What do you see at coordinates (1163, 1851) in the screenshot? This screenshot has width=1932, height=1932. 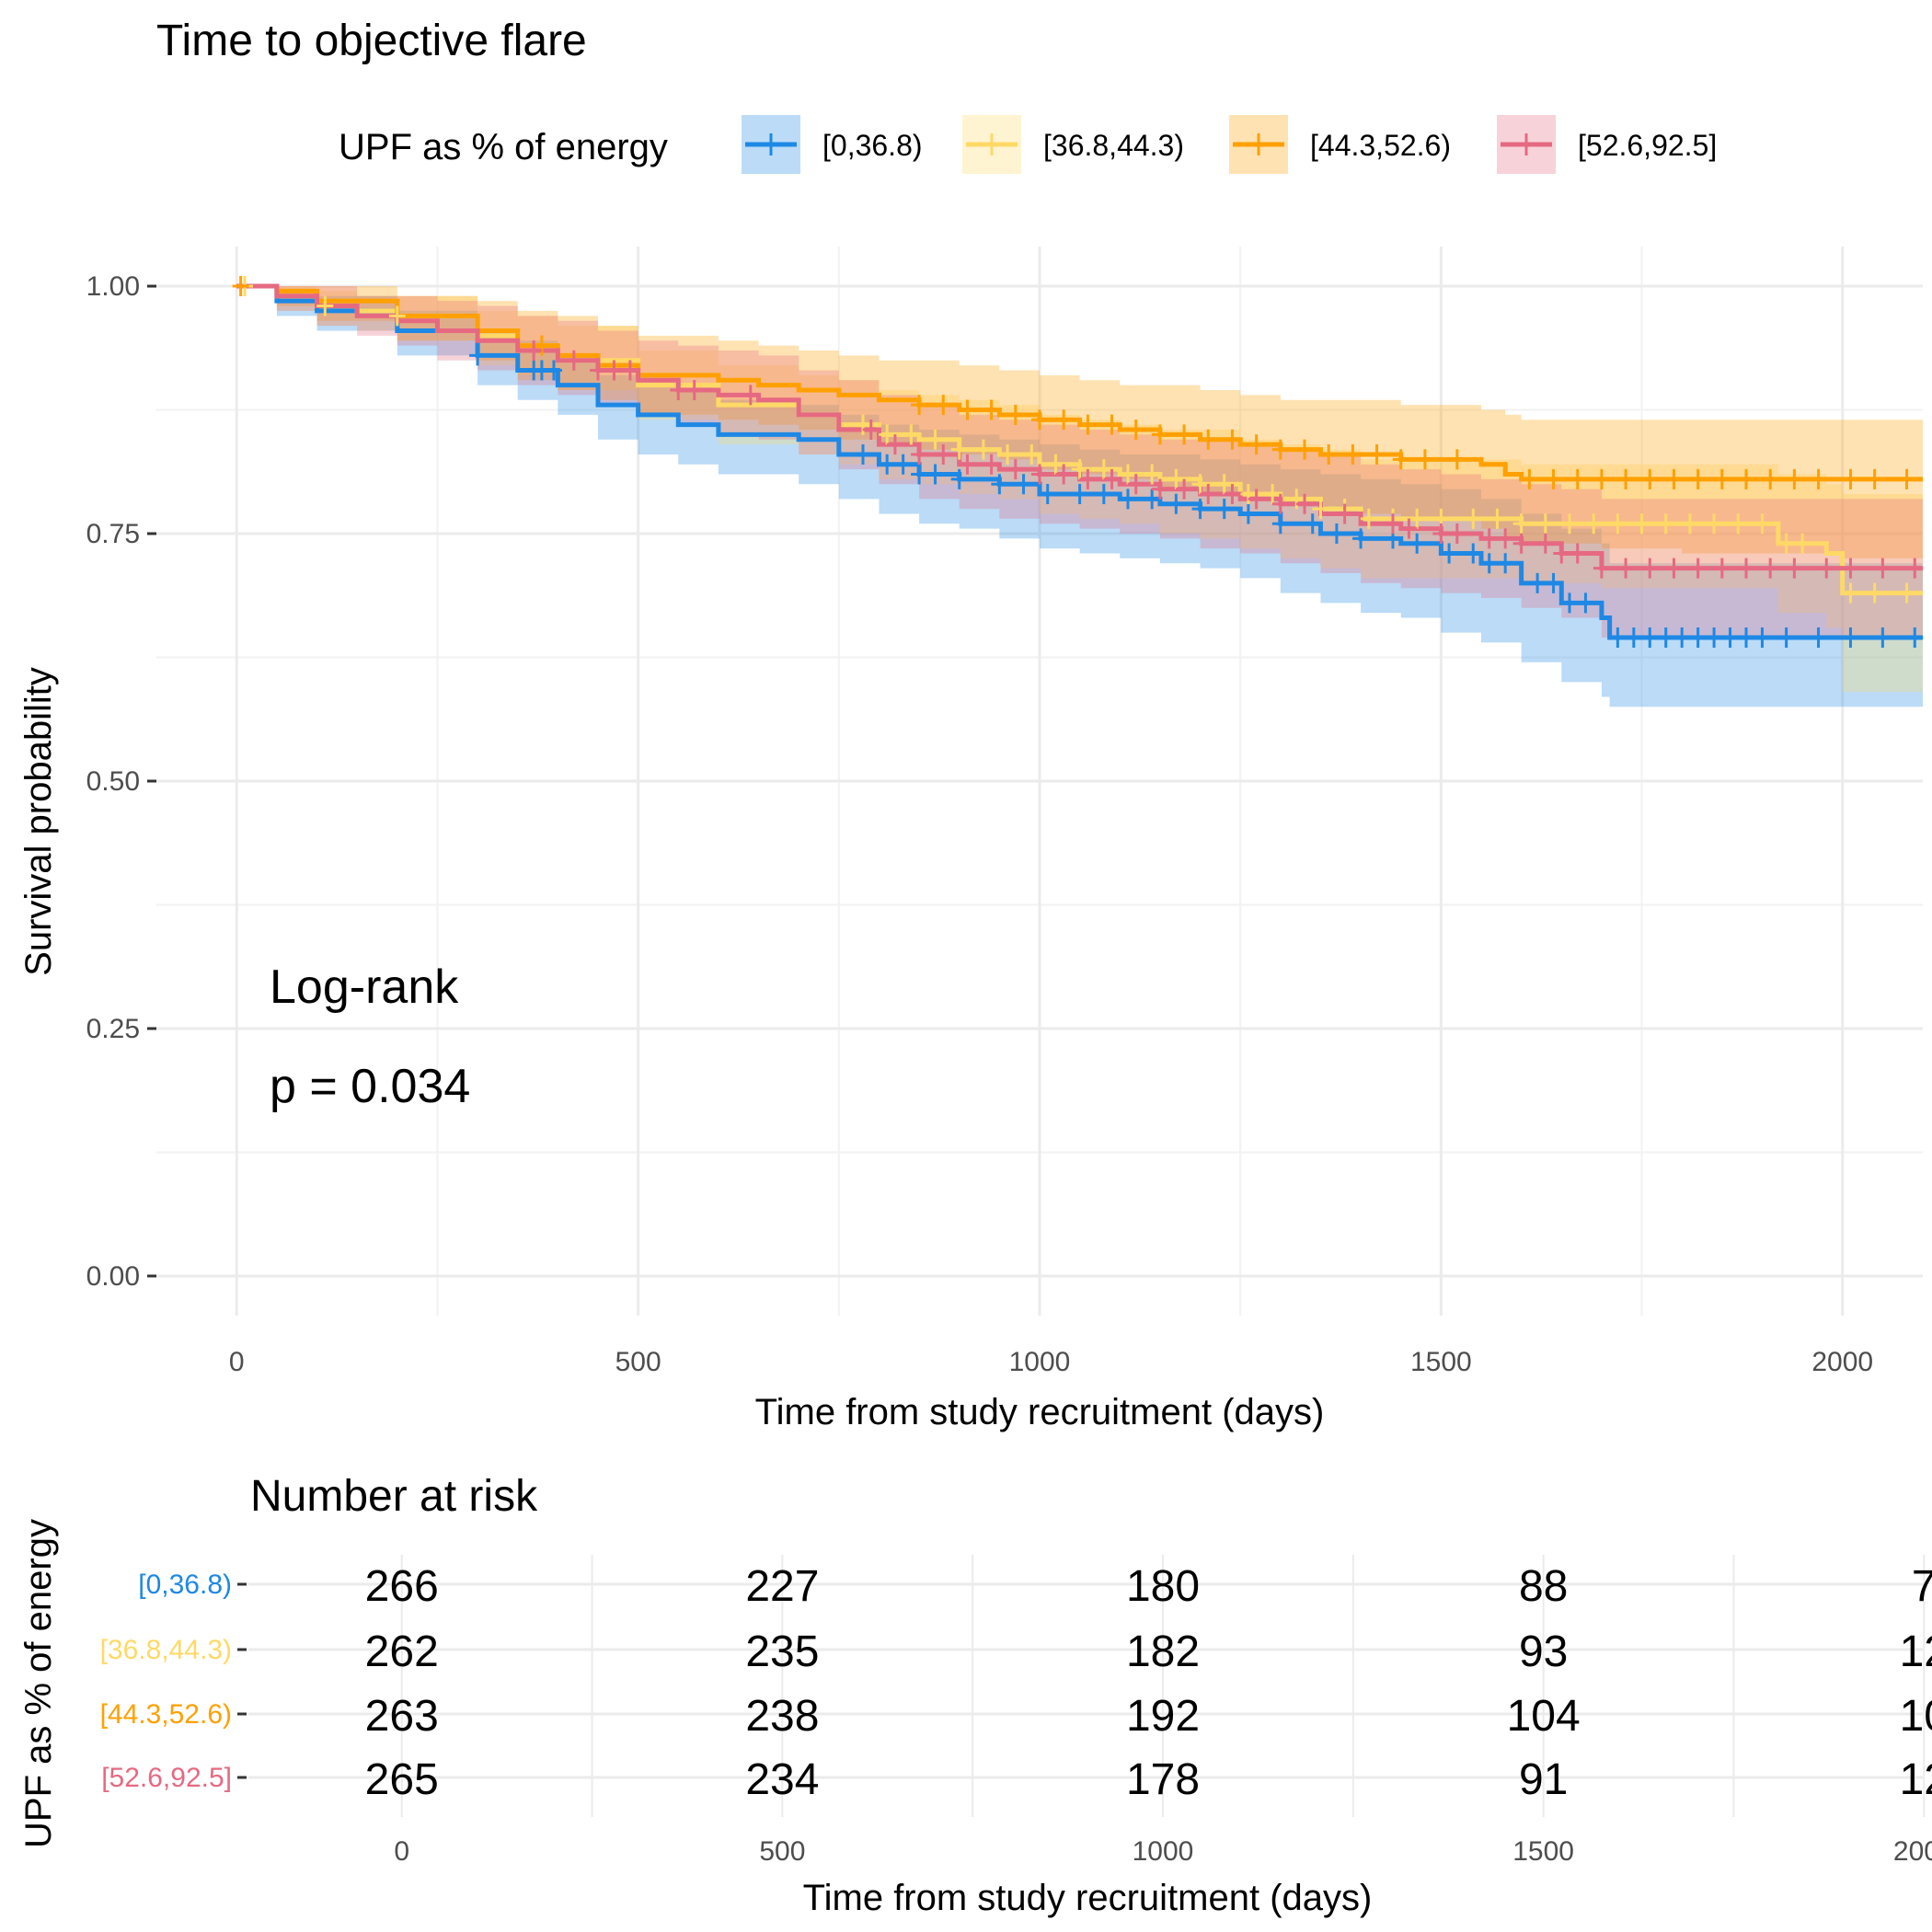 I see `risk-x-tick-label: 1000` at bounding box center [1163, 1851].